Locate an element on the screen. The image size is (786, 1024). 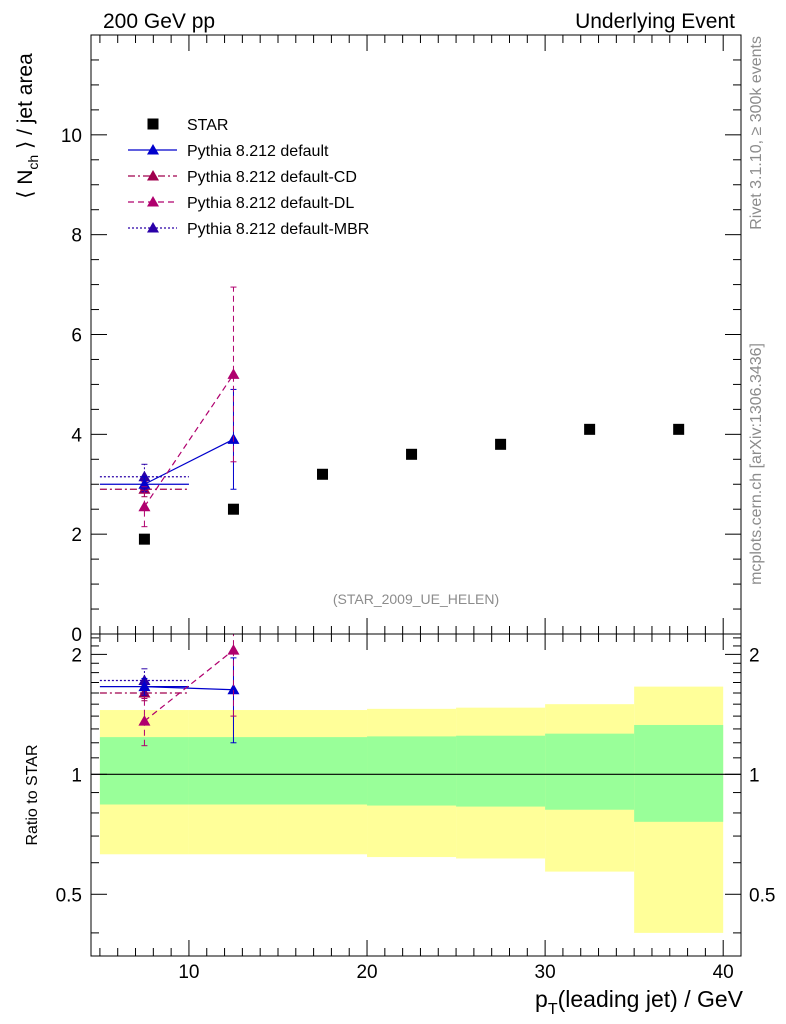
y-tick-label: 4 is located at coordinates (76, 435).